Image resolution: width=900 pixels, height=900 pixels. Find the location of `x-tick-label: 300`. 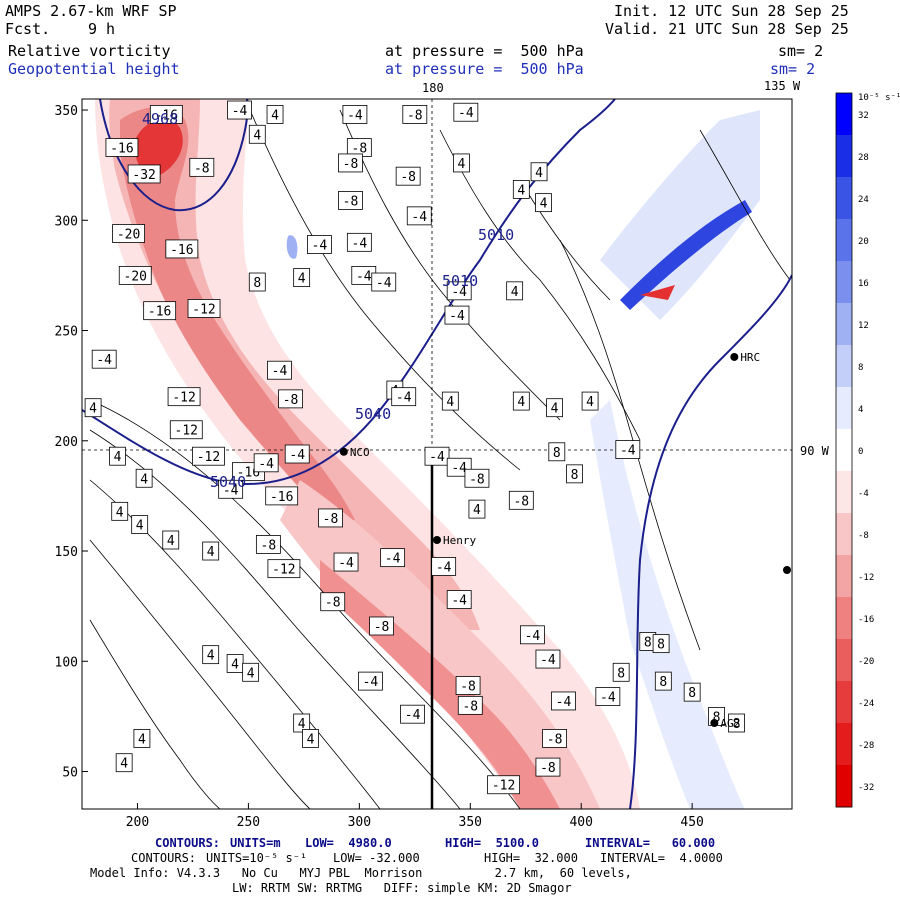

x-tick-label: 300 is located at coordinates (359, 822).